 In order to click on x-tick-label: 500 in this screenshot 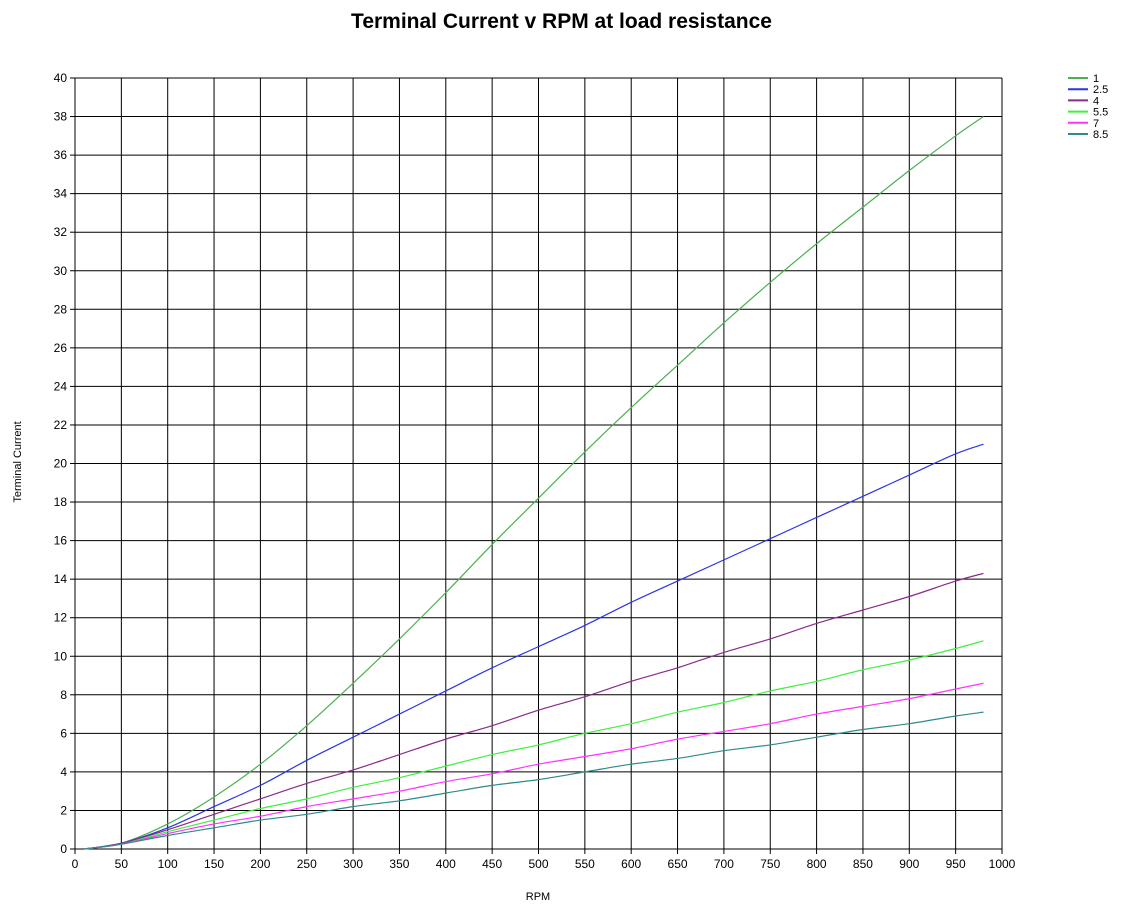, I will do `click(538, 864)`.